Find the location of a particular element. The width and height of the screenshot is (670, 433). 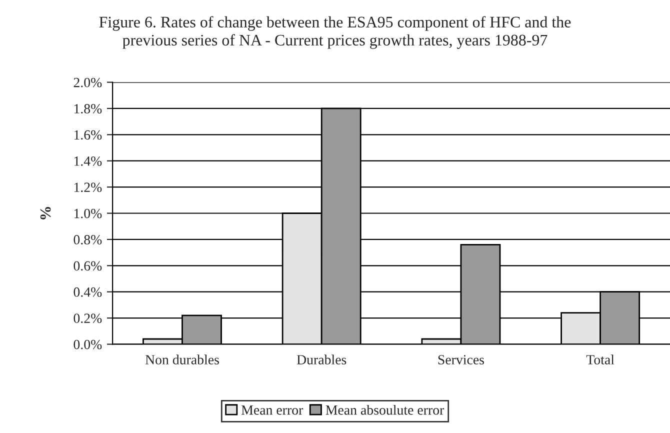

y-tick-label: 1.2% is located at coordinates (88, 187).